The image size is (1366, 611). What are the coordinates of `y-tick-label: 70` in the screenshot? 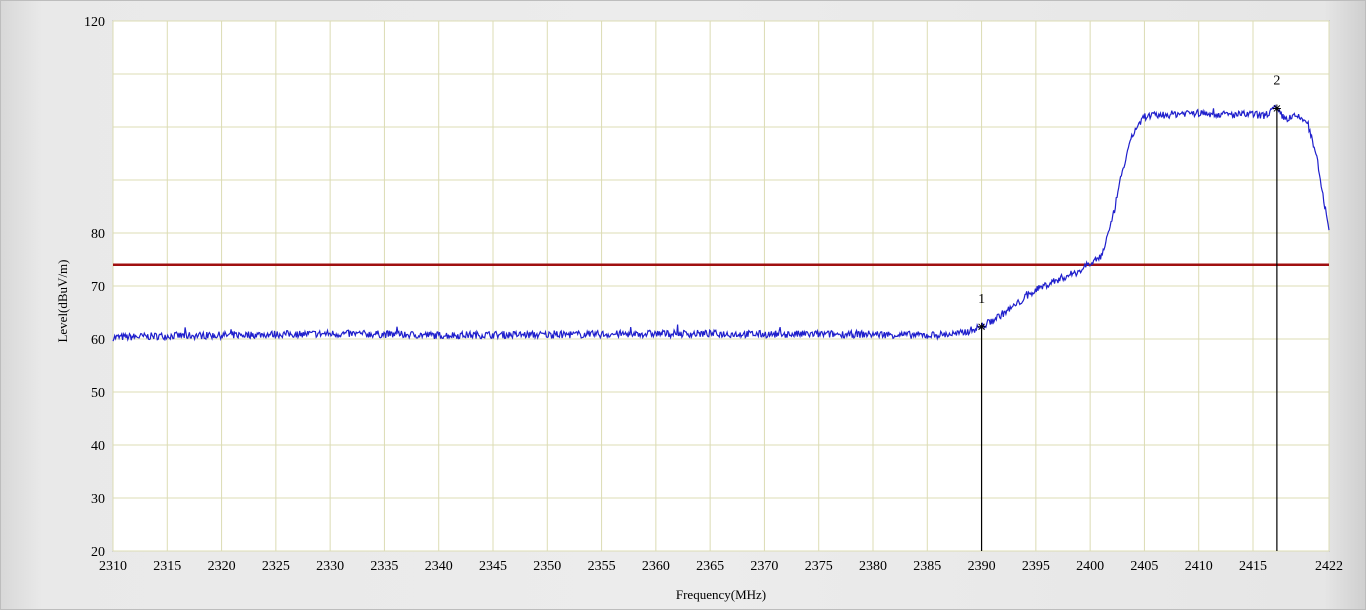 It's located at (98, 287).